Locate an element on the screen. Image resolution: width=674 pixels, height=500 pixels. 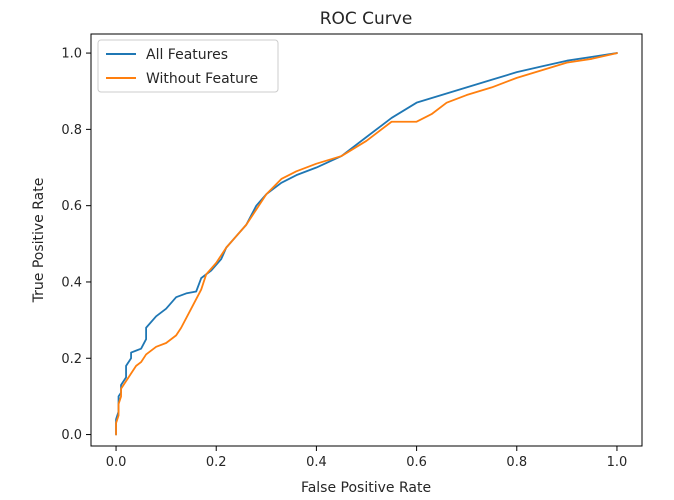
legend-box is located at coordinates (188, 66).